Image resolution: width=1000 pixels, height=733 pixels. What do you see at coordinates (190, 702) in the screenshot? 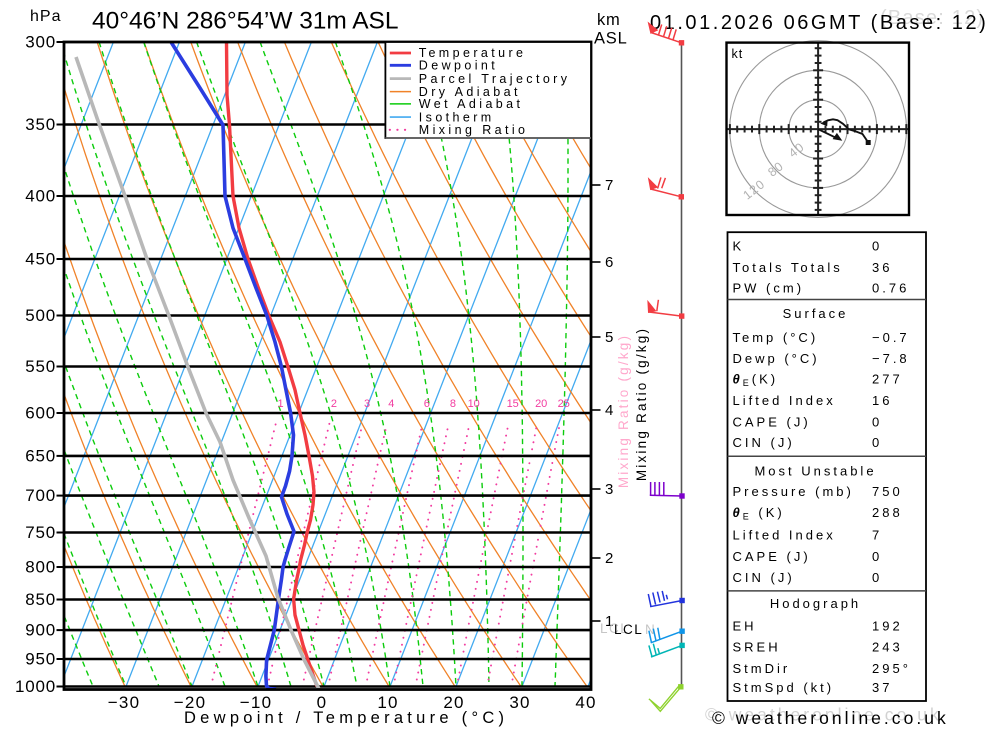
I see `svg-text: −20` at bounding box center [190, 702].